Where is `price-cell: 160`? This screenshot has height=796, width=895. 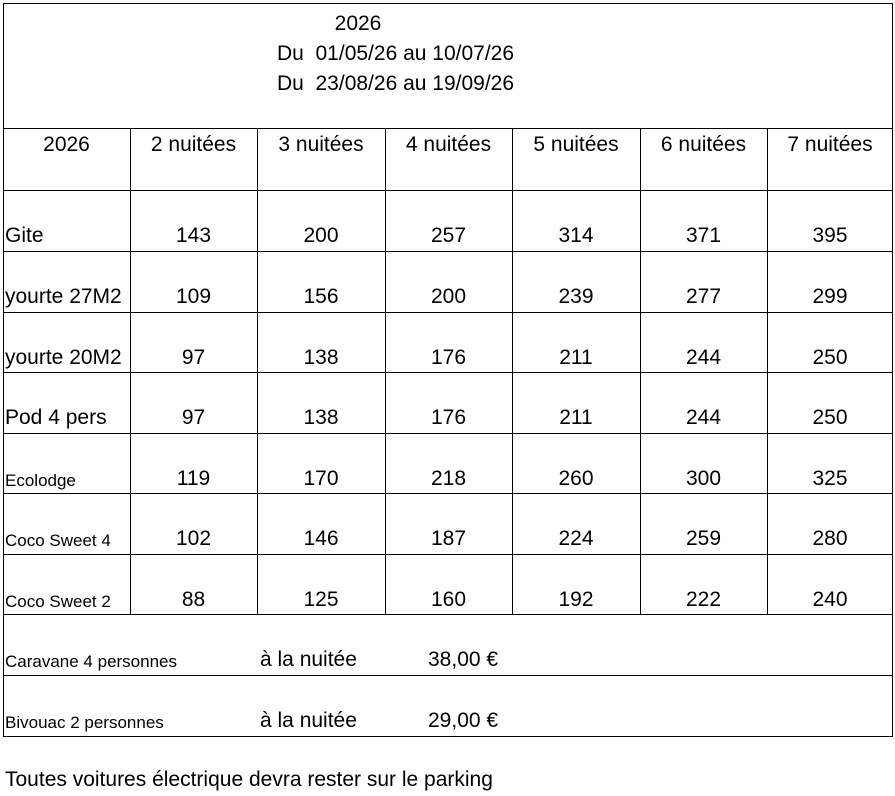
price-cell: 160 is located at coordinates (448, 599).